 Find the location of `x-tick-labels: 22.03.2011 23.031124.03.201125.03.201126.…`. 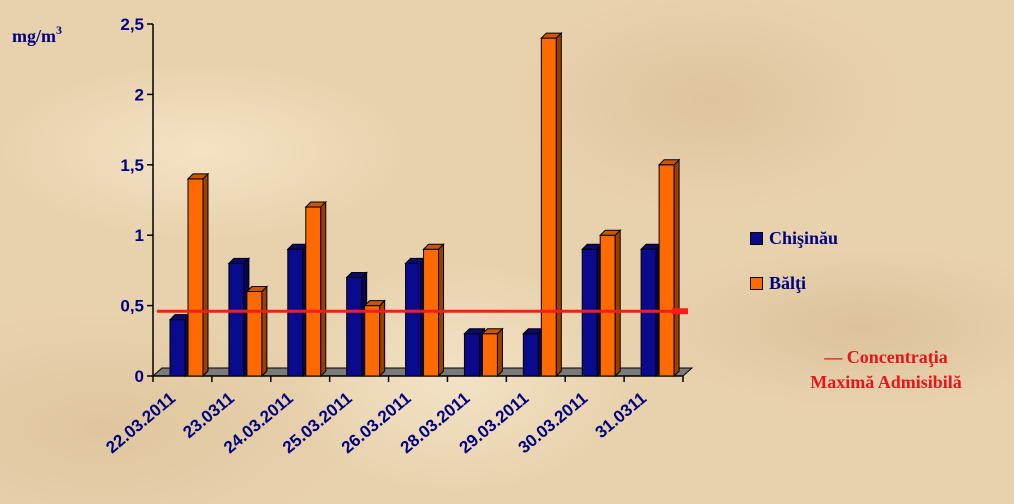

x-tick-labels: 22.03.2011 23.031124.03.201125.03.201126.… is located at coordinates (376, 423).